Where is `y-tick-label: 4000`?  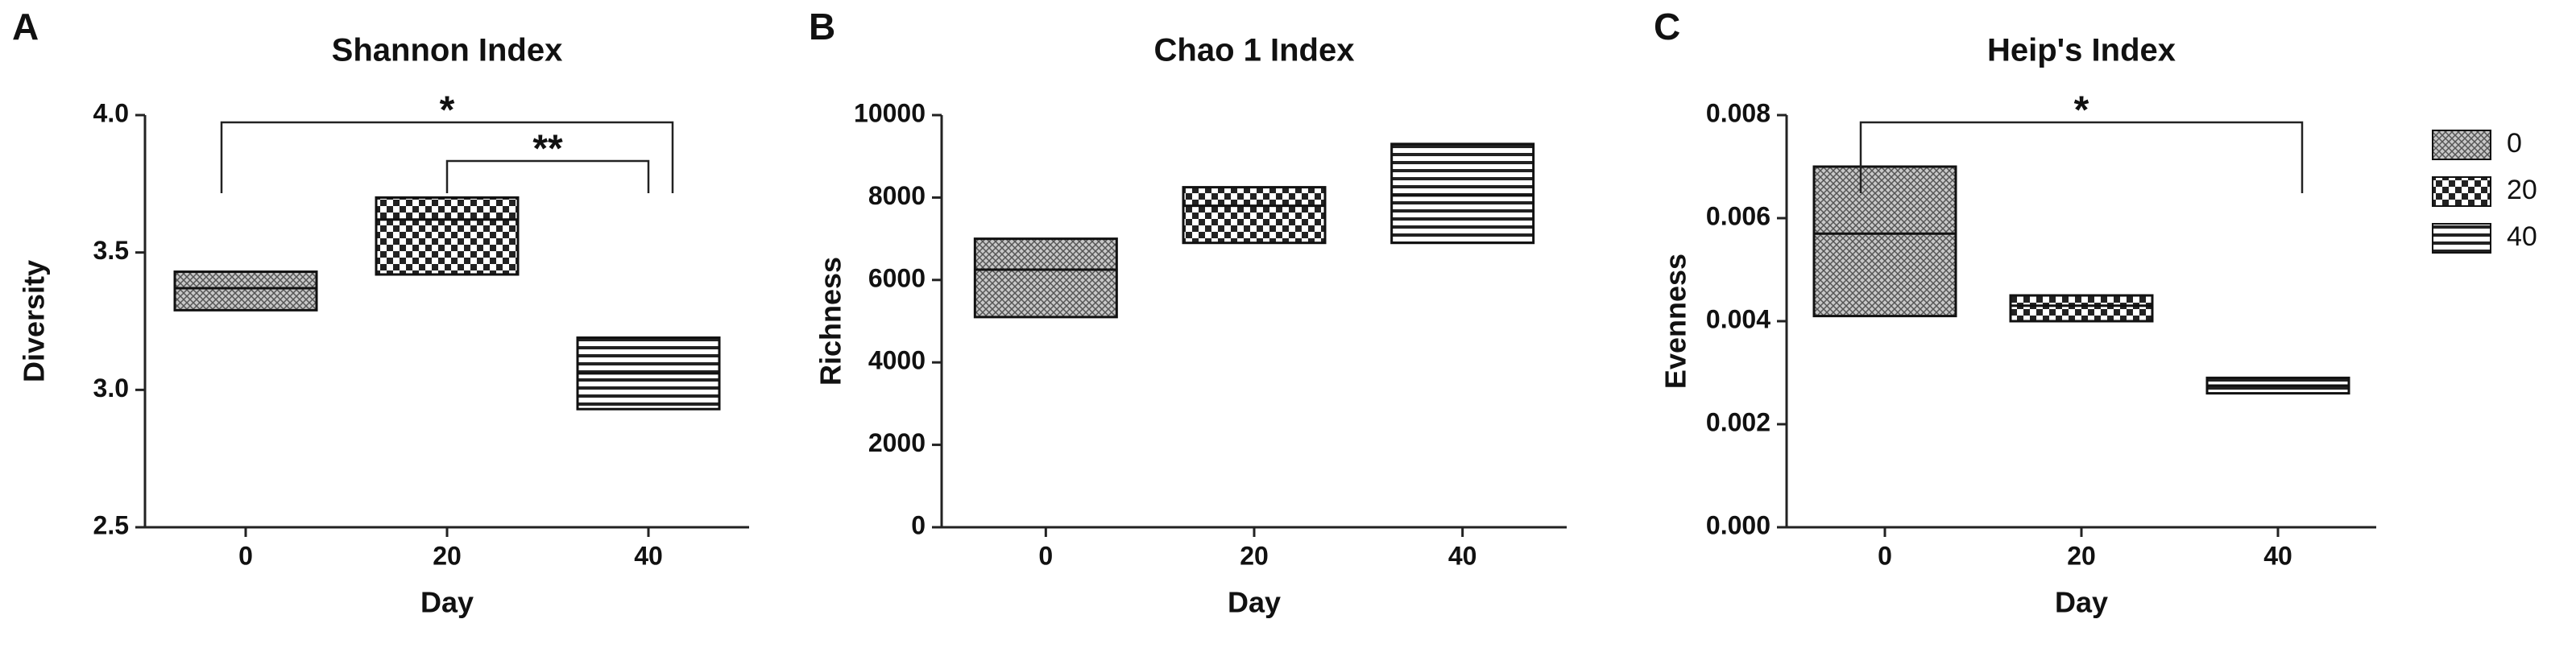
y-tick-label: 4000 is located at coordinates (897, 361).